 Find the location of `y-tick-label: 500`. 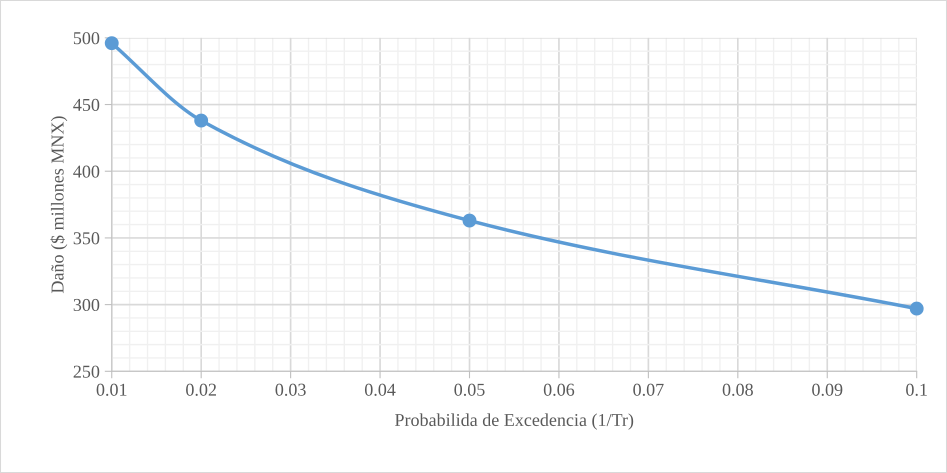

y-tick-label: 500 is located at coordinates (87, 38).